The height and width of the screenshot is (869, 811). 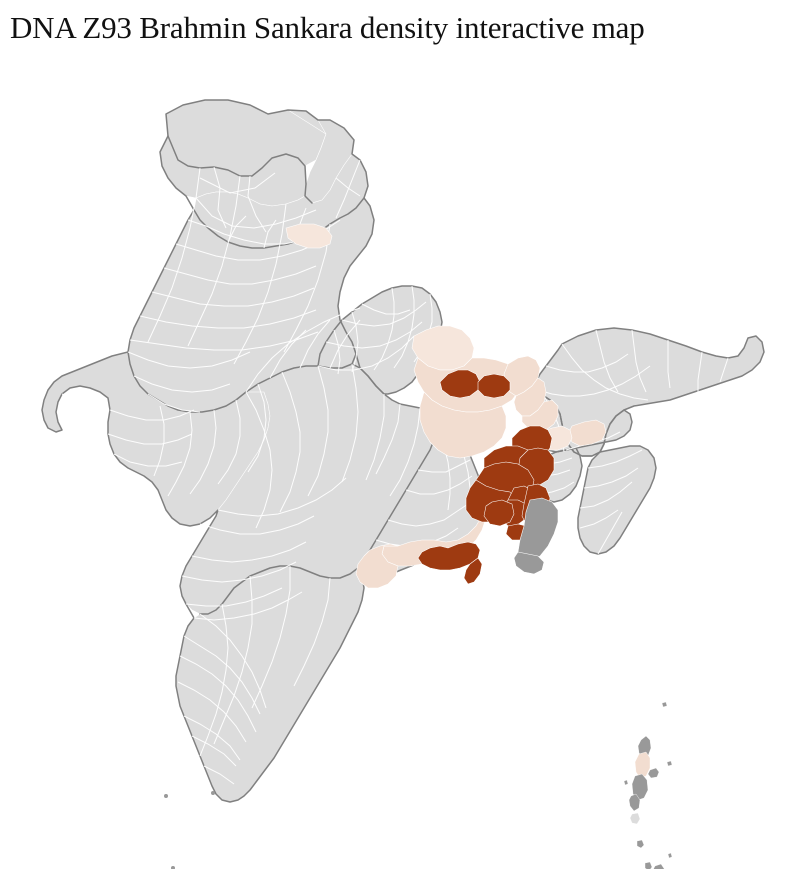 What do you see at coordinates (642, 765) in the screenshot?
I see `island-middle-andaman` at bounding box center [642, 765].